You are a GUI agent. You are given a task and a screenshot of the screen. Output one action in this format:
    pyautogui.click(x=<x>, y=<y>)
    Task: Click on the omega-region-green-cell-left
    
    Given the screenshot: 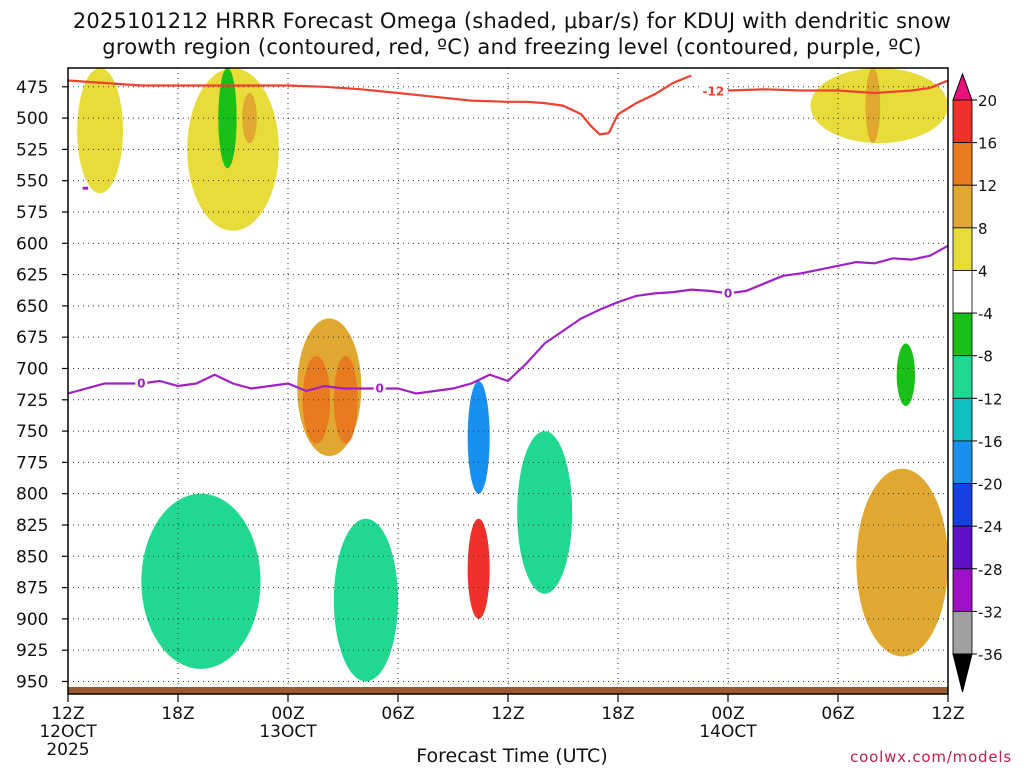 What is the action you would take?
    pyautogui.click(x=201, y=581)
    